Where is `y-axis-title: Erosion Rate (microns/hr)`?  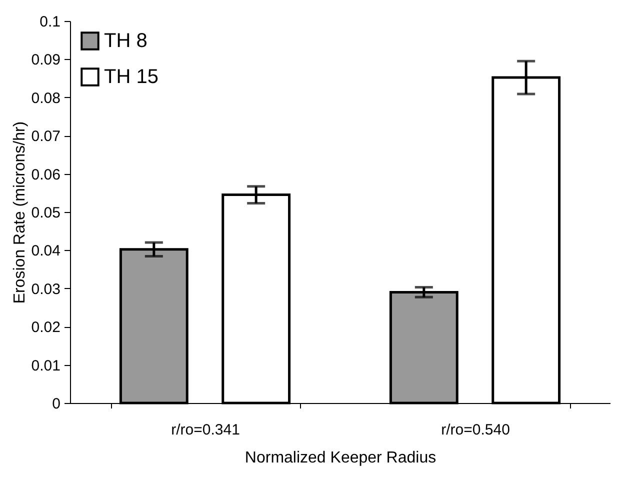
y-axis-title: Erosion Rate (microns/hr) is located at coordinates (19, 212).